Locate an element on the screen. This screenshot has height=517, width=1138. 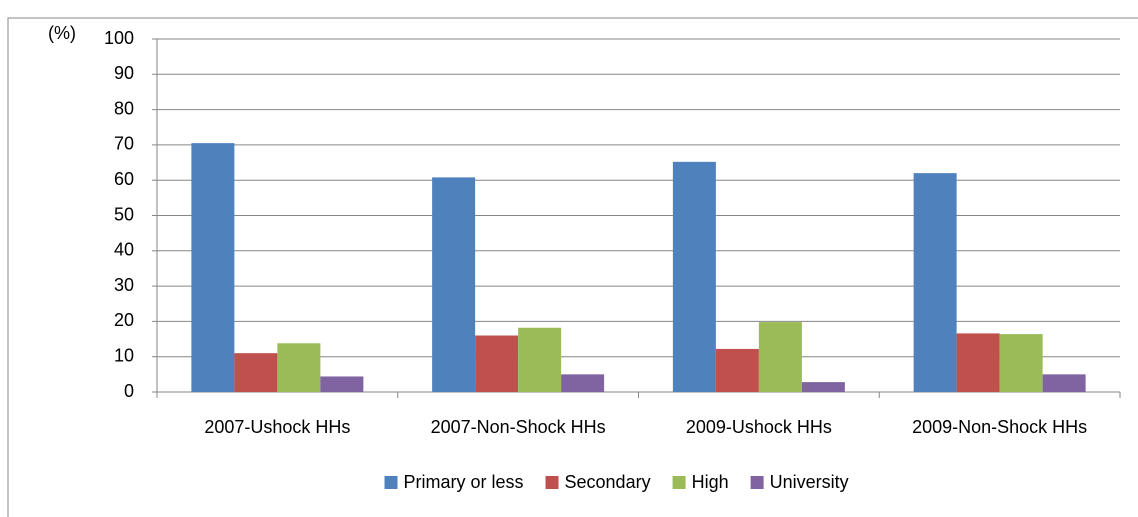
x-tick-label: 2009-Non-Shock HHs is located at coordinates (999, 427).